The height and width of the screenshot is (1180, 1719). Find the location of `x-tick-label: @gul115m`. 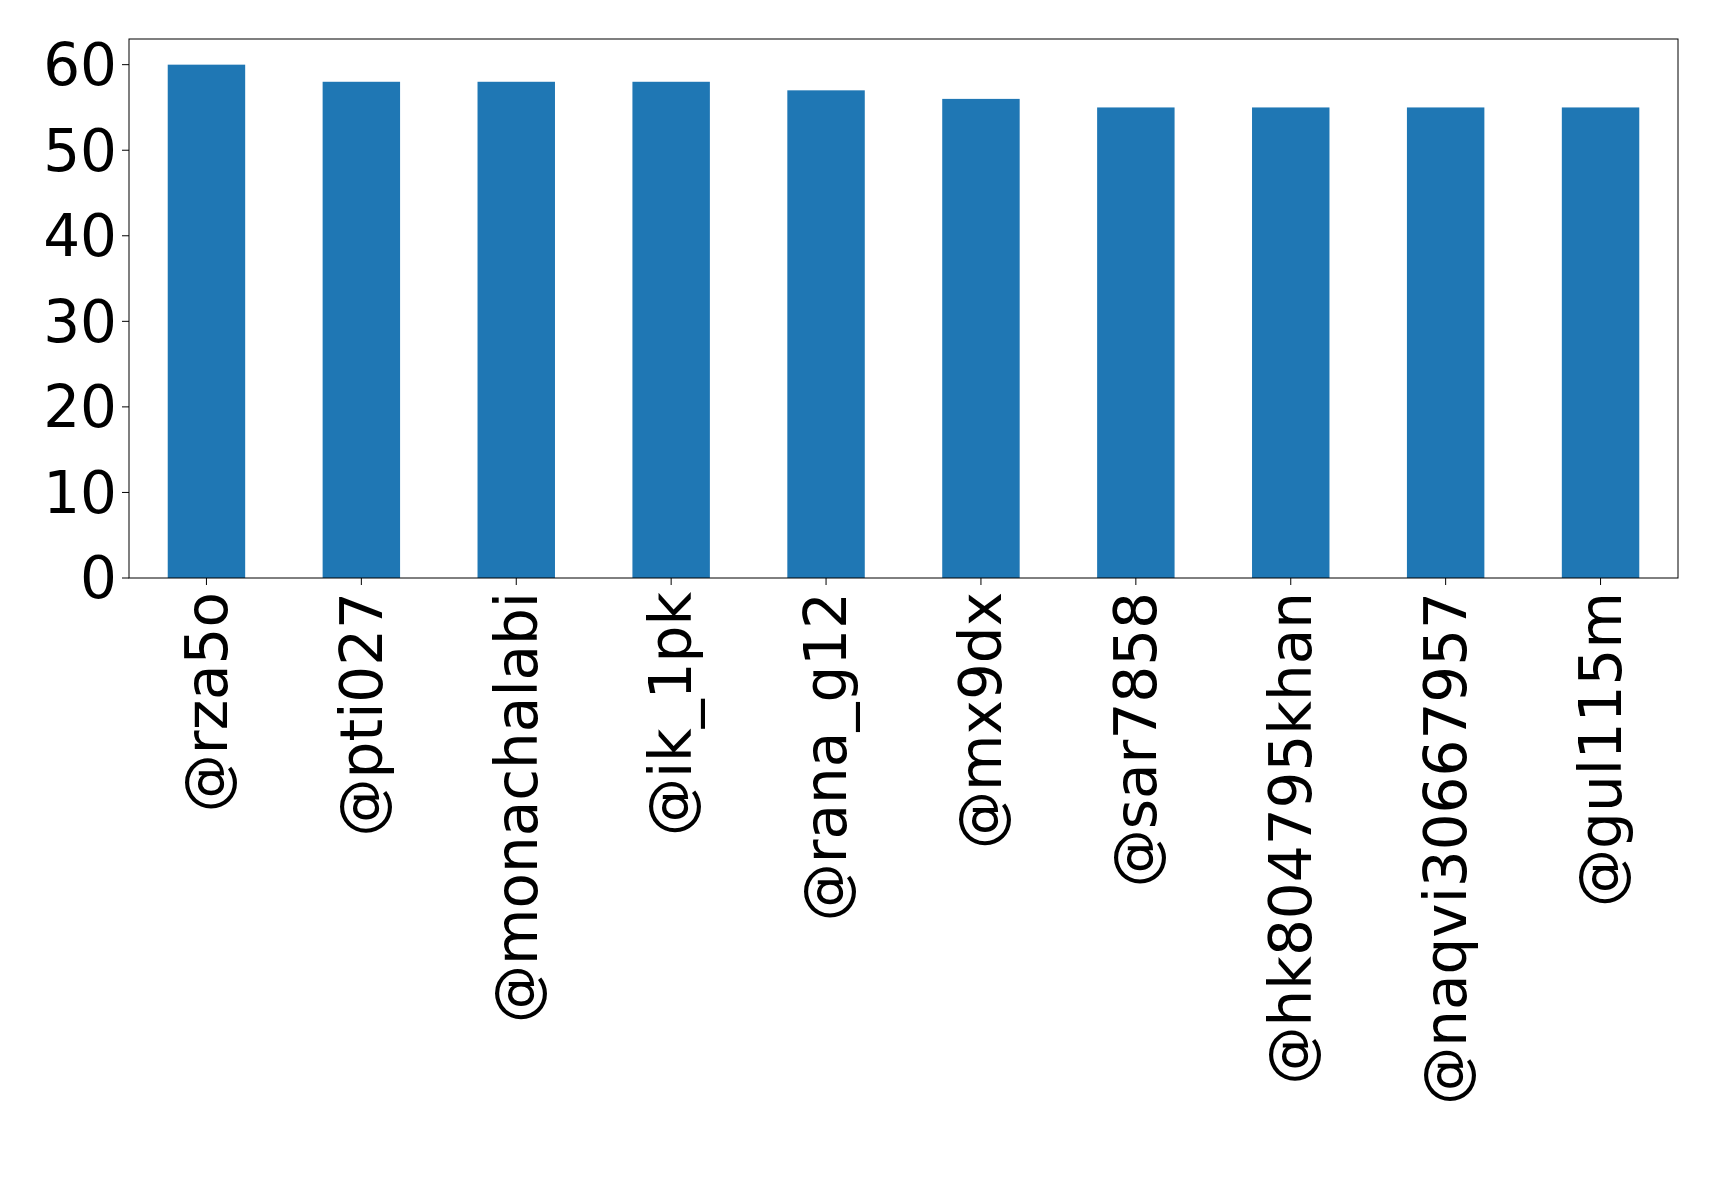

x-tick-label: @gul115m is located at coordinates (1600, 749).